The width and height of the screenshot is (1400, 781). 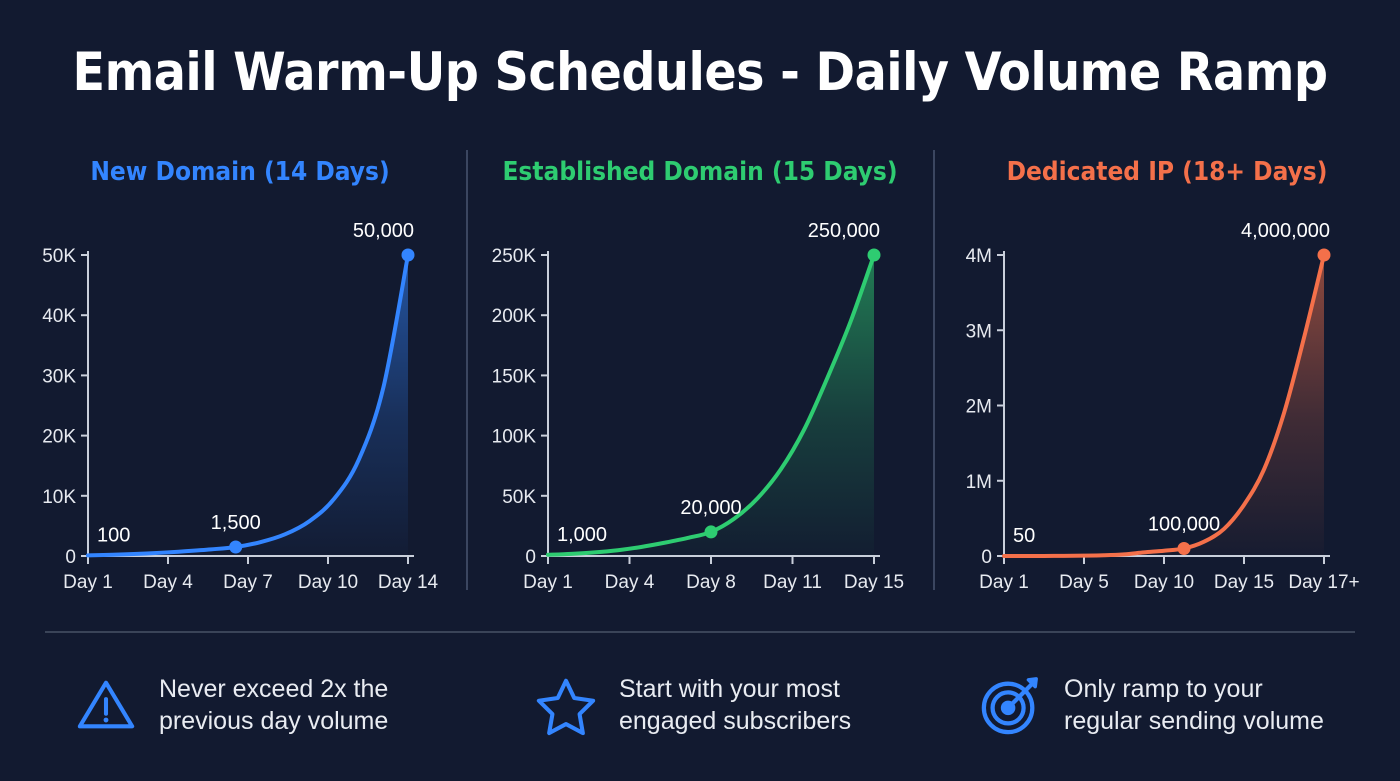 I want to click on svg-text: 200K, so click(x=514, y=316).